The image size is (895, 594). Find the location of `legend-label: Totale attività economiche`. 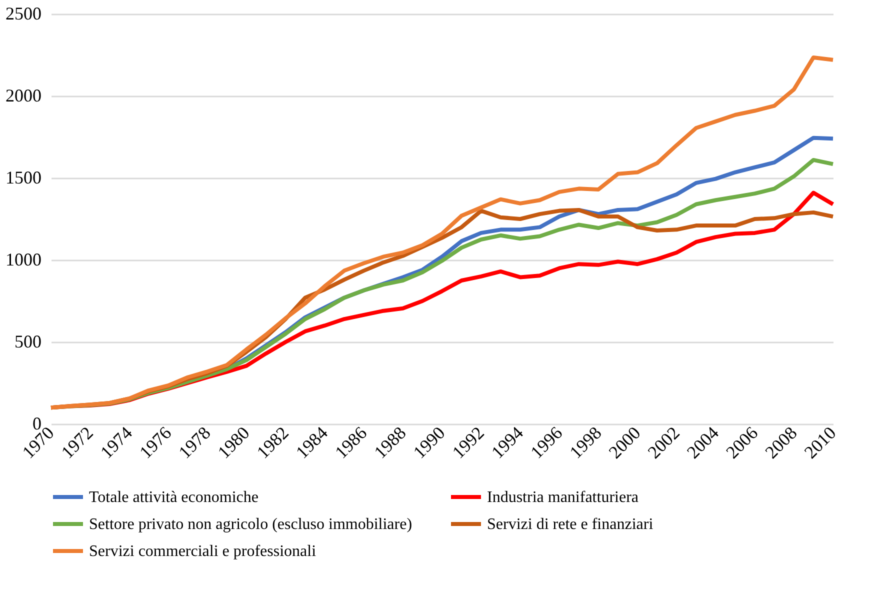

legend-label: Totale attività economiche is located at coordinates (173, 497).